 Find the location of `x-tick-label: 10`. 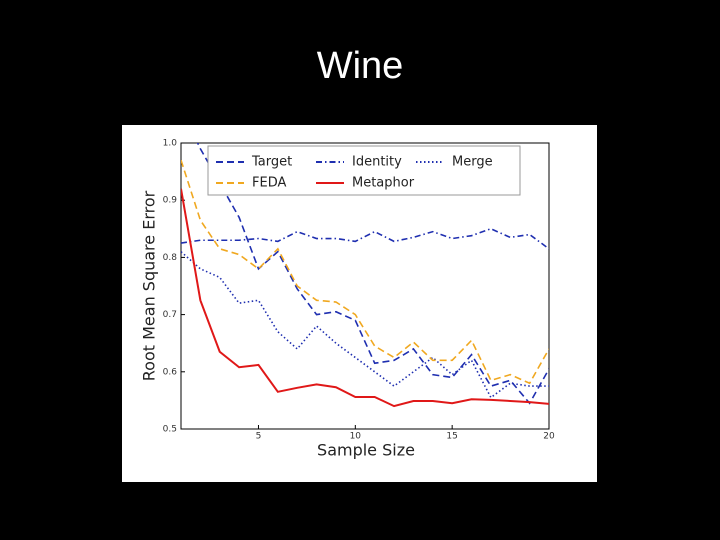

x-tick-label: 10 is located at coordinates (356, 437).